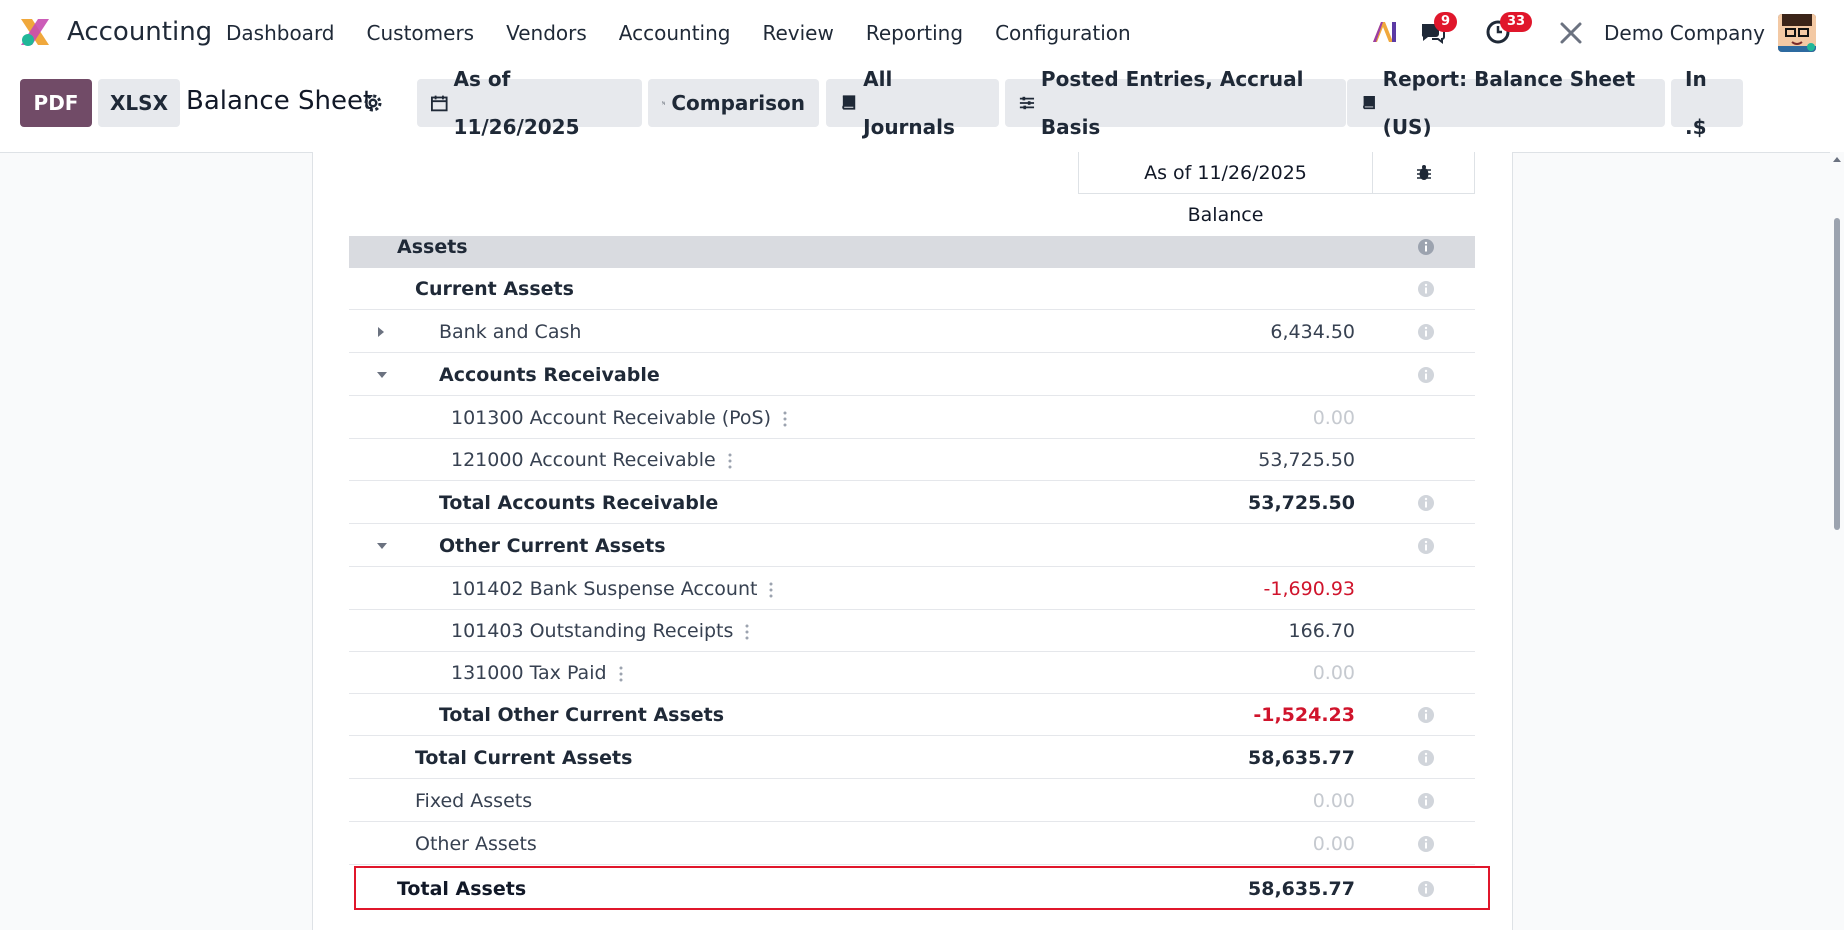 The width and height of the screenshot is (1844, 930). I want to click on caret-right-icon, so click(381, 332).